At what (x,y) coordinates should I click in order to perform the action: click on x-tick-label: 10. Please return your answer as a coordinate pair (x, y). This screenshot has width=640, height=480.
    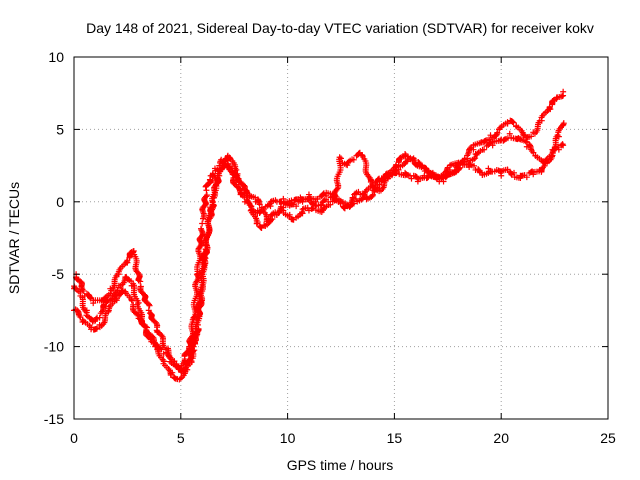
    Looking at the image, I should click on (288, 438).